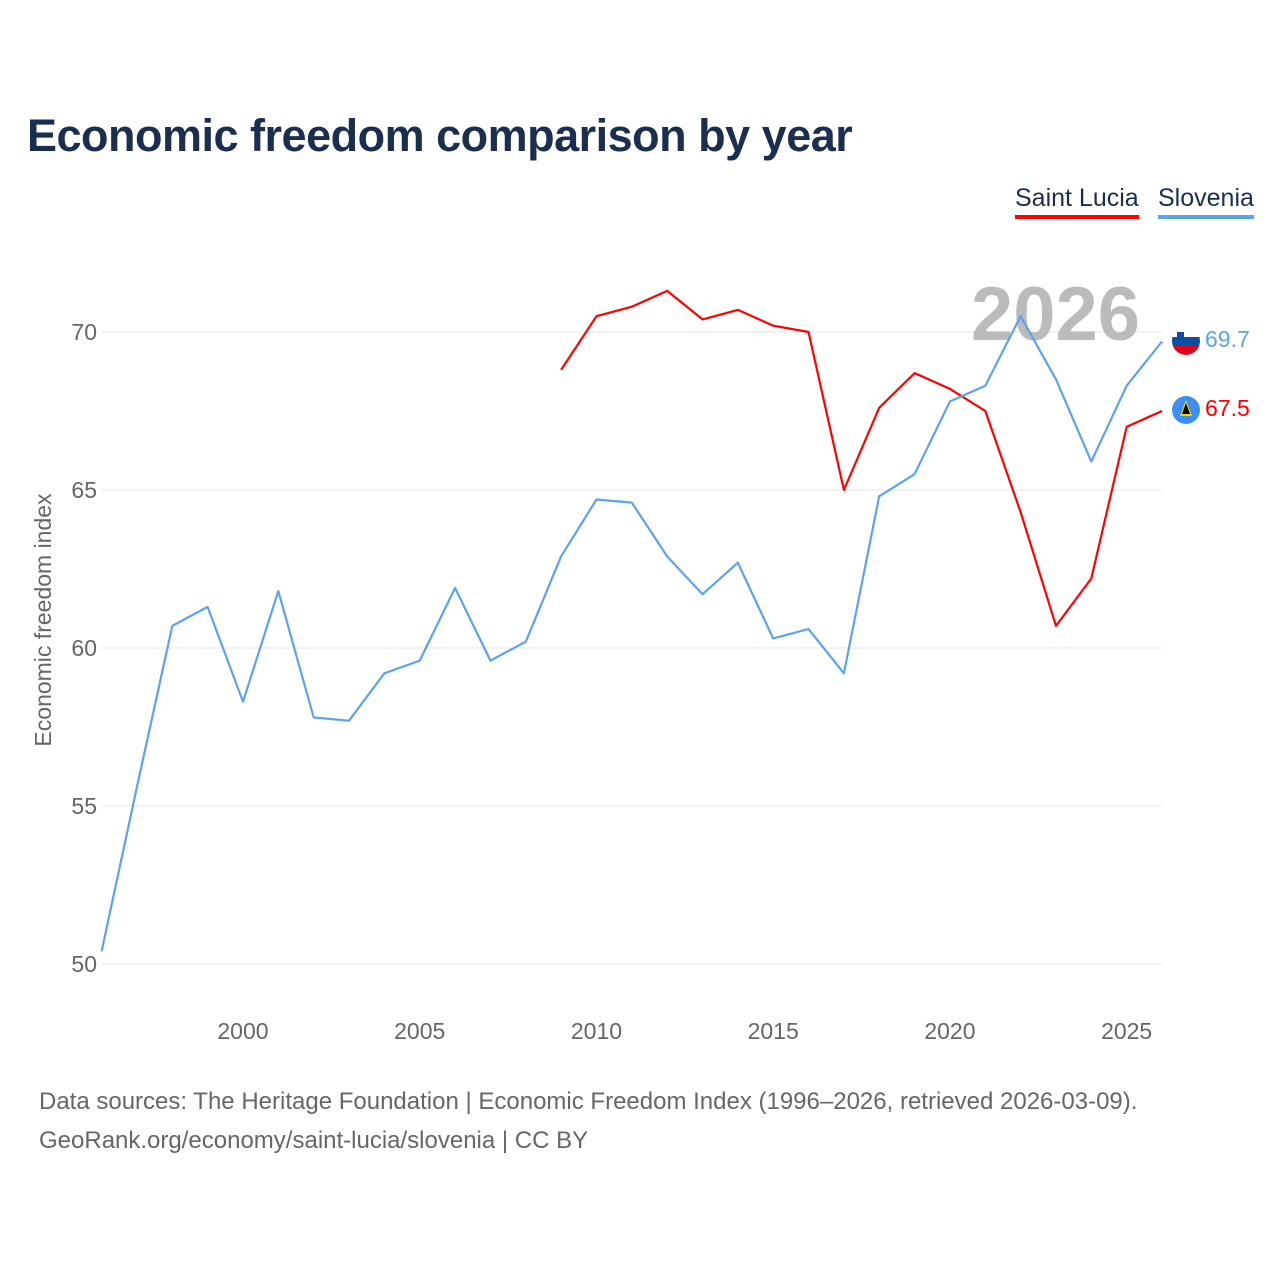  What do you see at coordinates (1227, 408) in the screenshot?
I see `saint-lucia-end-label: 67.5` at bounding box center [1227, 408].